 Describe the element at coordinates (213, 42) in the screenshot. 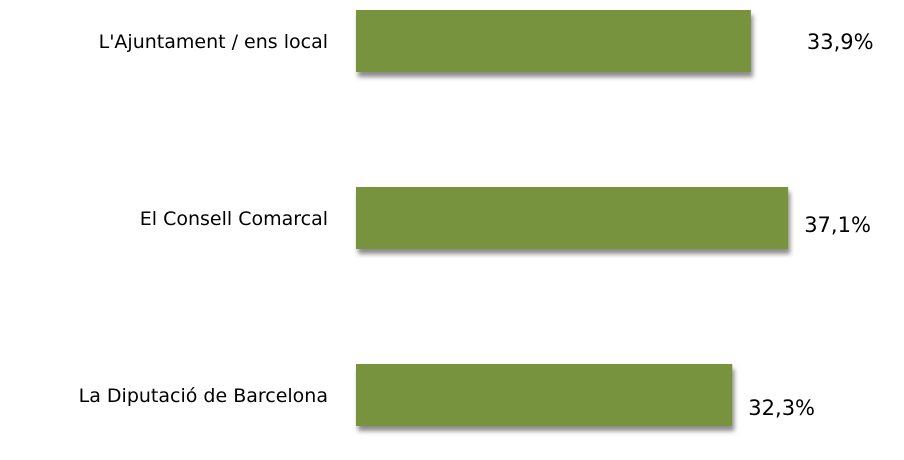

I see `category-label-0: L'Ajuntament / ens local` at that location.